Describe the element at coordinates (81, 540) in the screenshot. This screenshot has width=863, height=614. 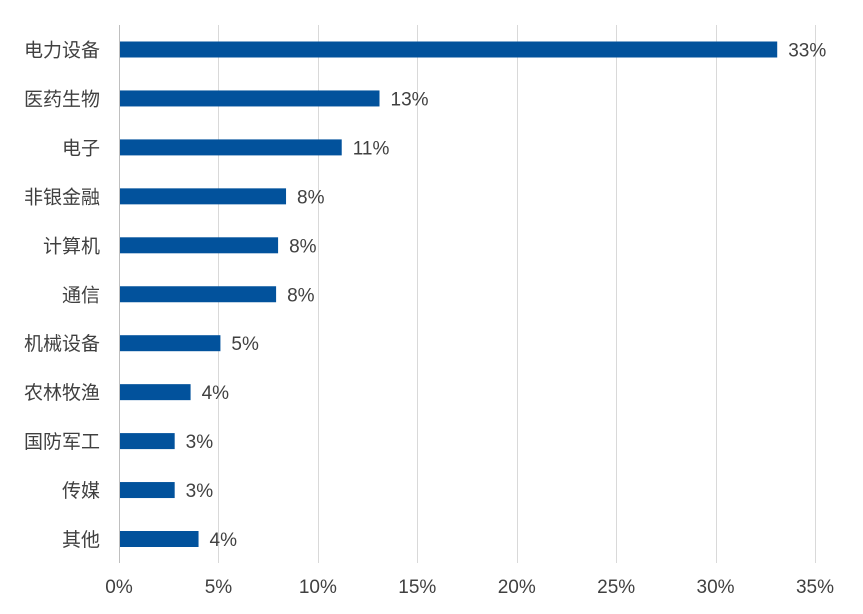
I see `category-label: 其他` at that location.